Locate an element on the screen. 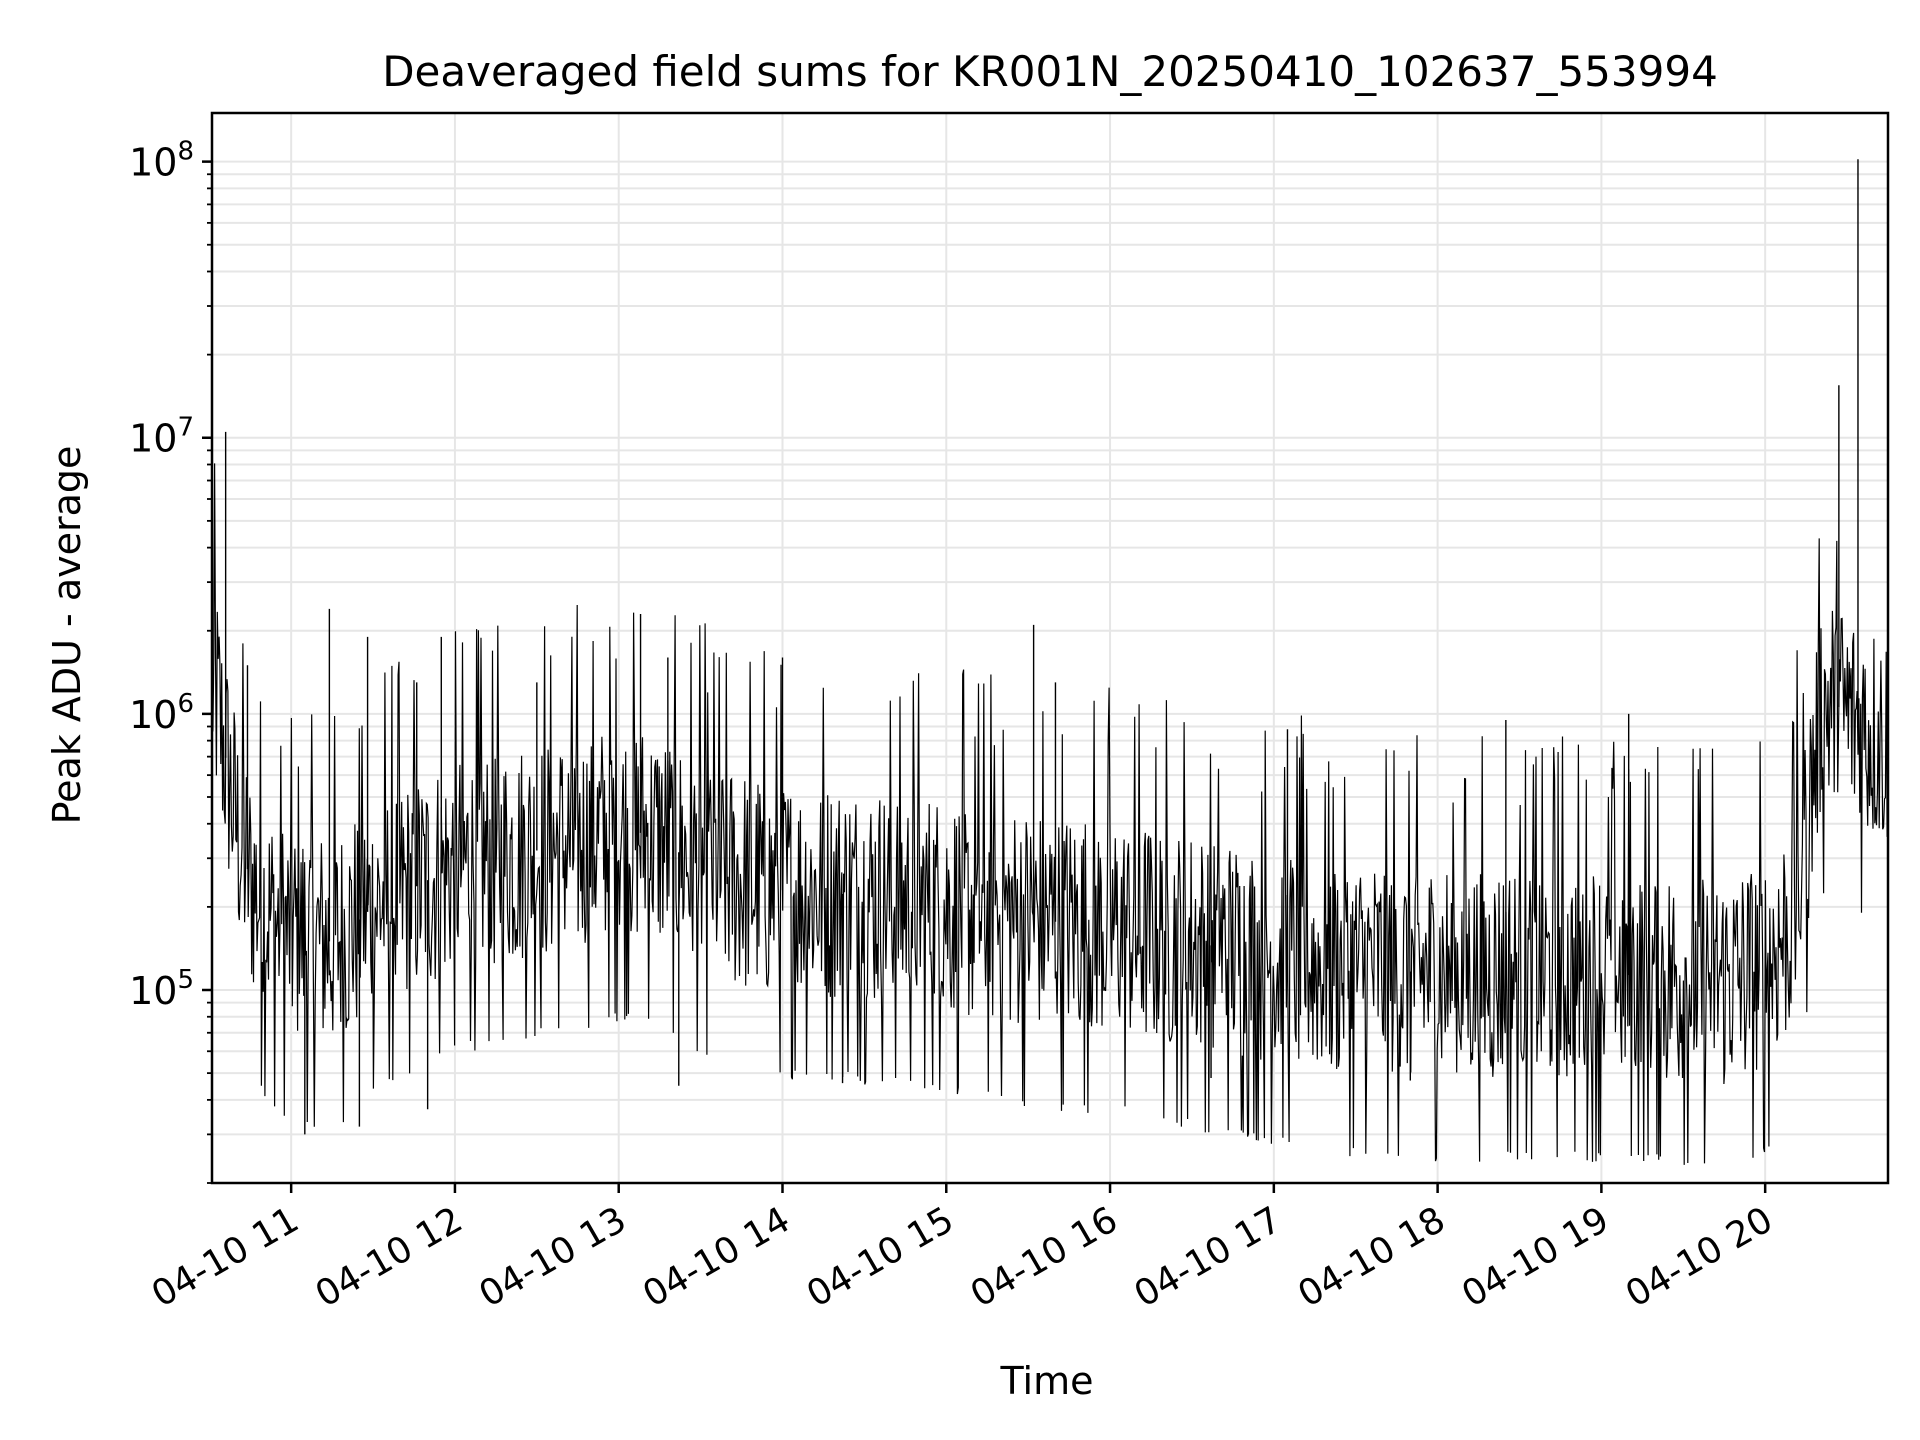 Image resolution: width=1920 pixels, height=1440 pixels. y-tick-label: 108 is located at coordinates (161, 161).